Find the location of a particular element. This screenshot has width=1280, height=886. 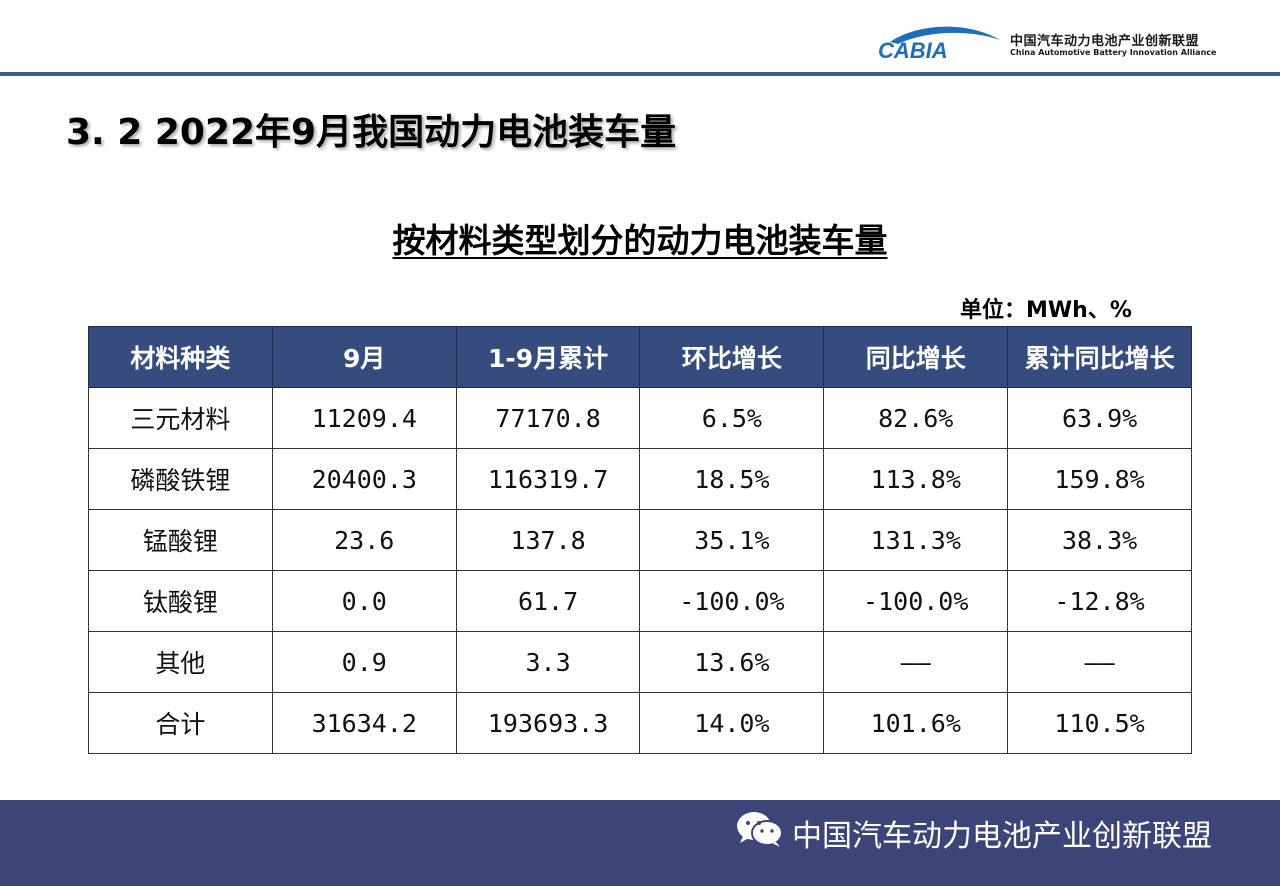

table-header-row: 材料种类 9月 1-9月累计 环比增长 同比增长 累计同比增长 is located at coordinates (640, 357).